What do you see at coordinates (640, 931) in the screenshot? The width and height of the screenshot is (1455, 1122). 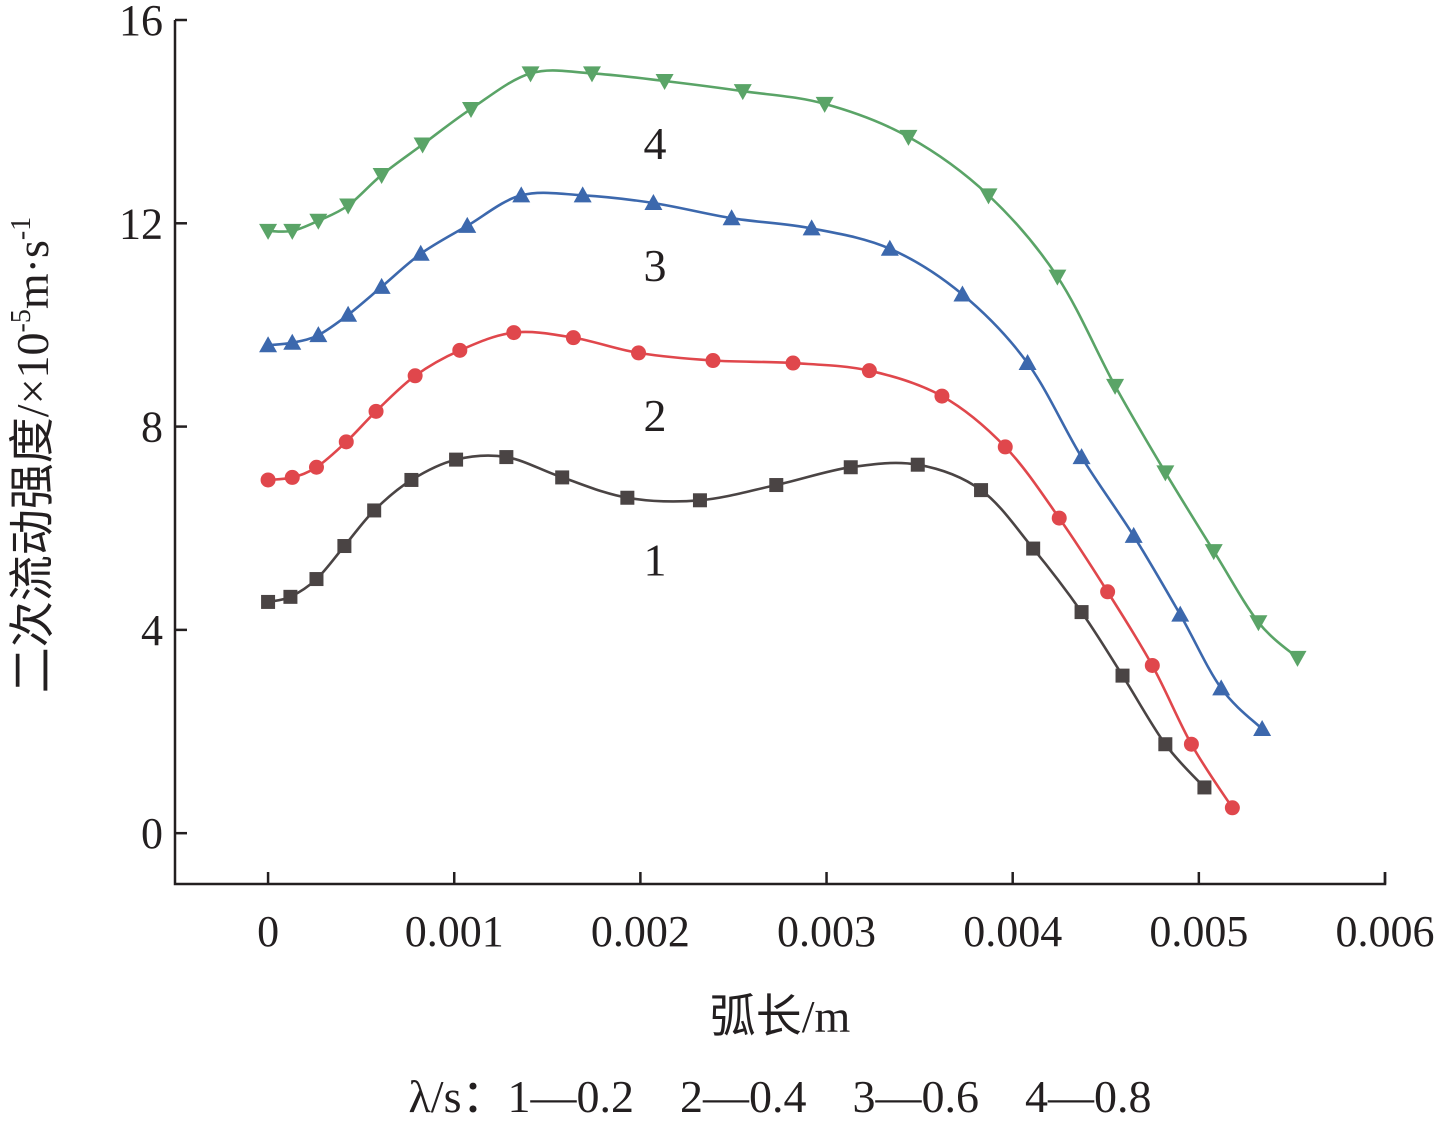 I see `x-tick-label: 0.002` at bounding box center [640, 931].